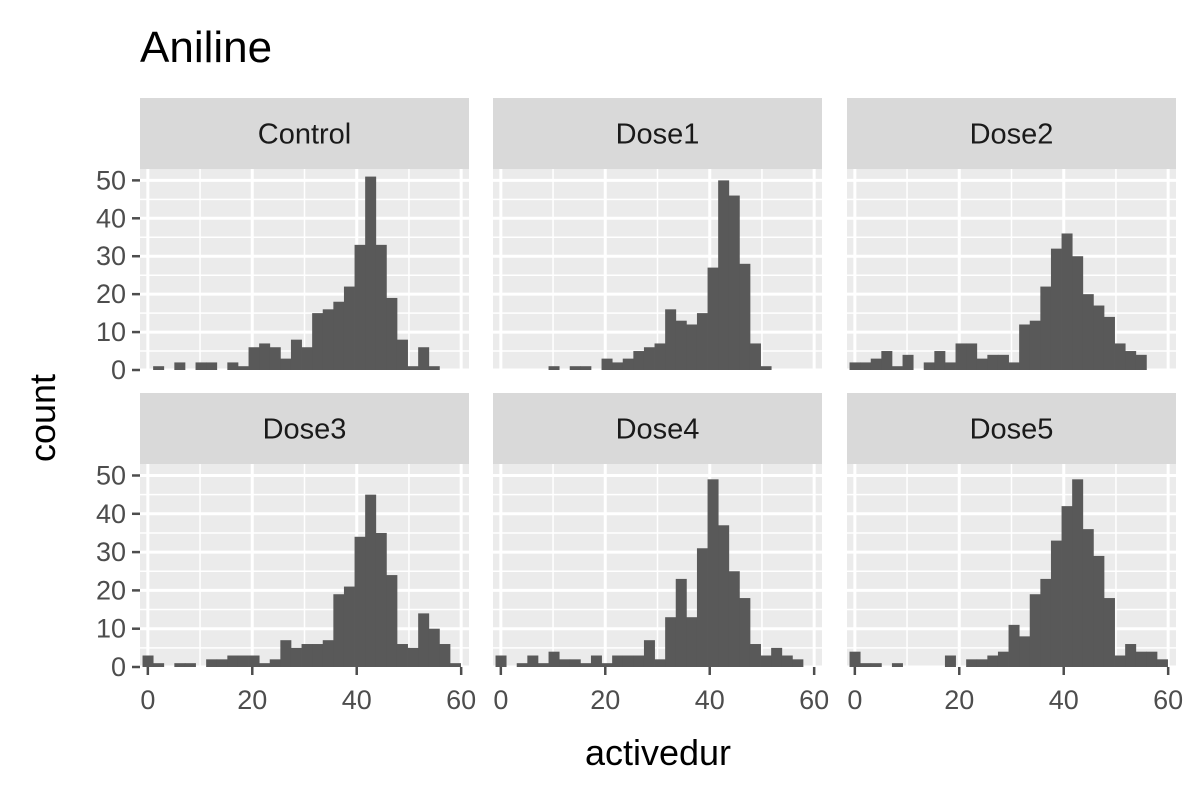 The height and width of the screenshot is (800, 1200). I want to click on strip-label: Dose2, so click(1012, 135).